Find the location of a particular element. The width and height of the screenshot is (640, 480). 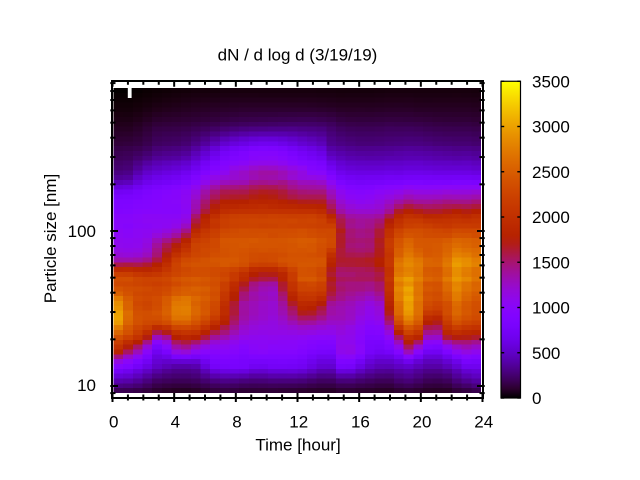

svg-text: 1500 is located at coordinates (551, 262).